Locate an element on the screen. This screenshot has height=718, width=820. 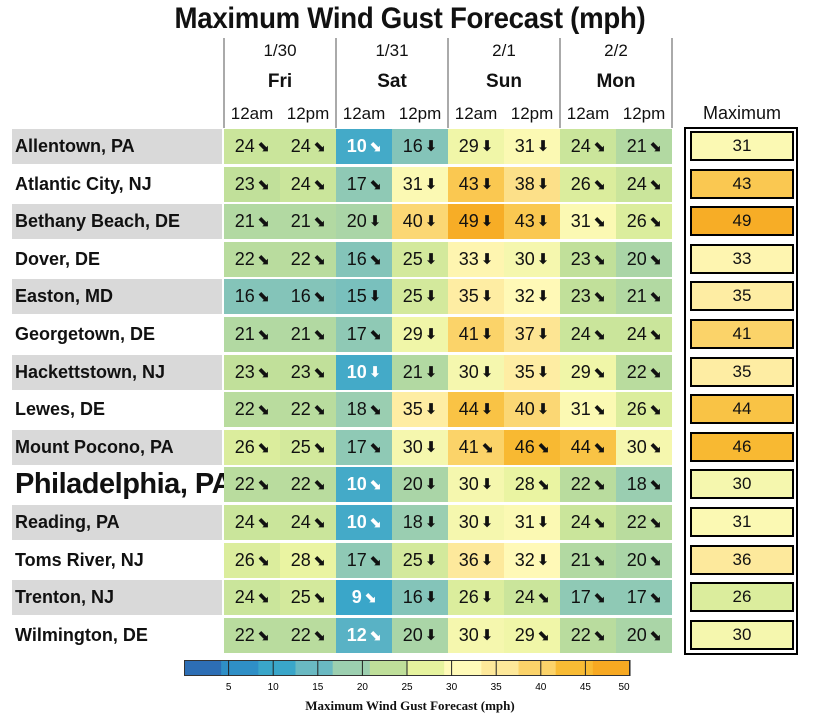
cell-value: 28 is located at coordinates (300, 559).